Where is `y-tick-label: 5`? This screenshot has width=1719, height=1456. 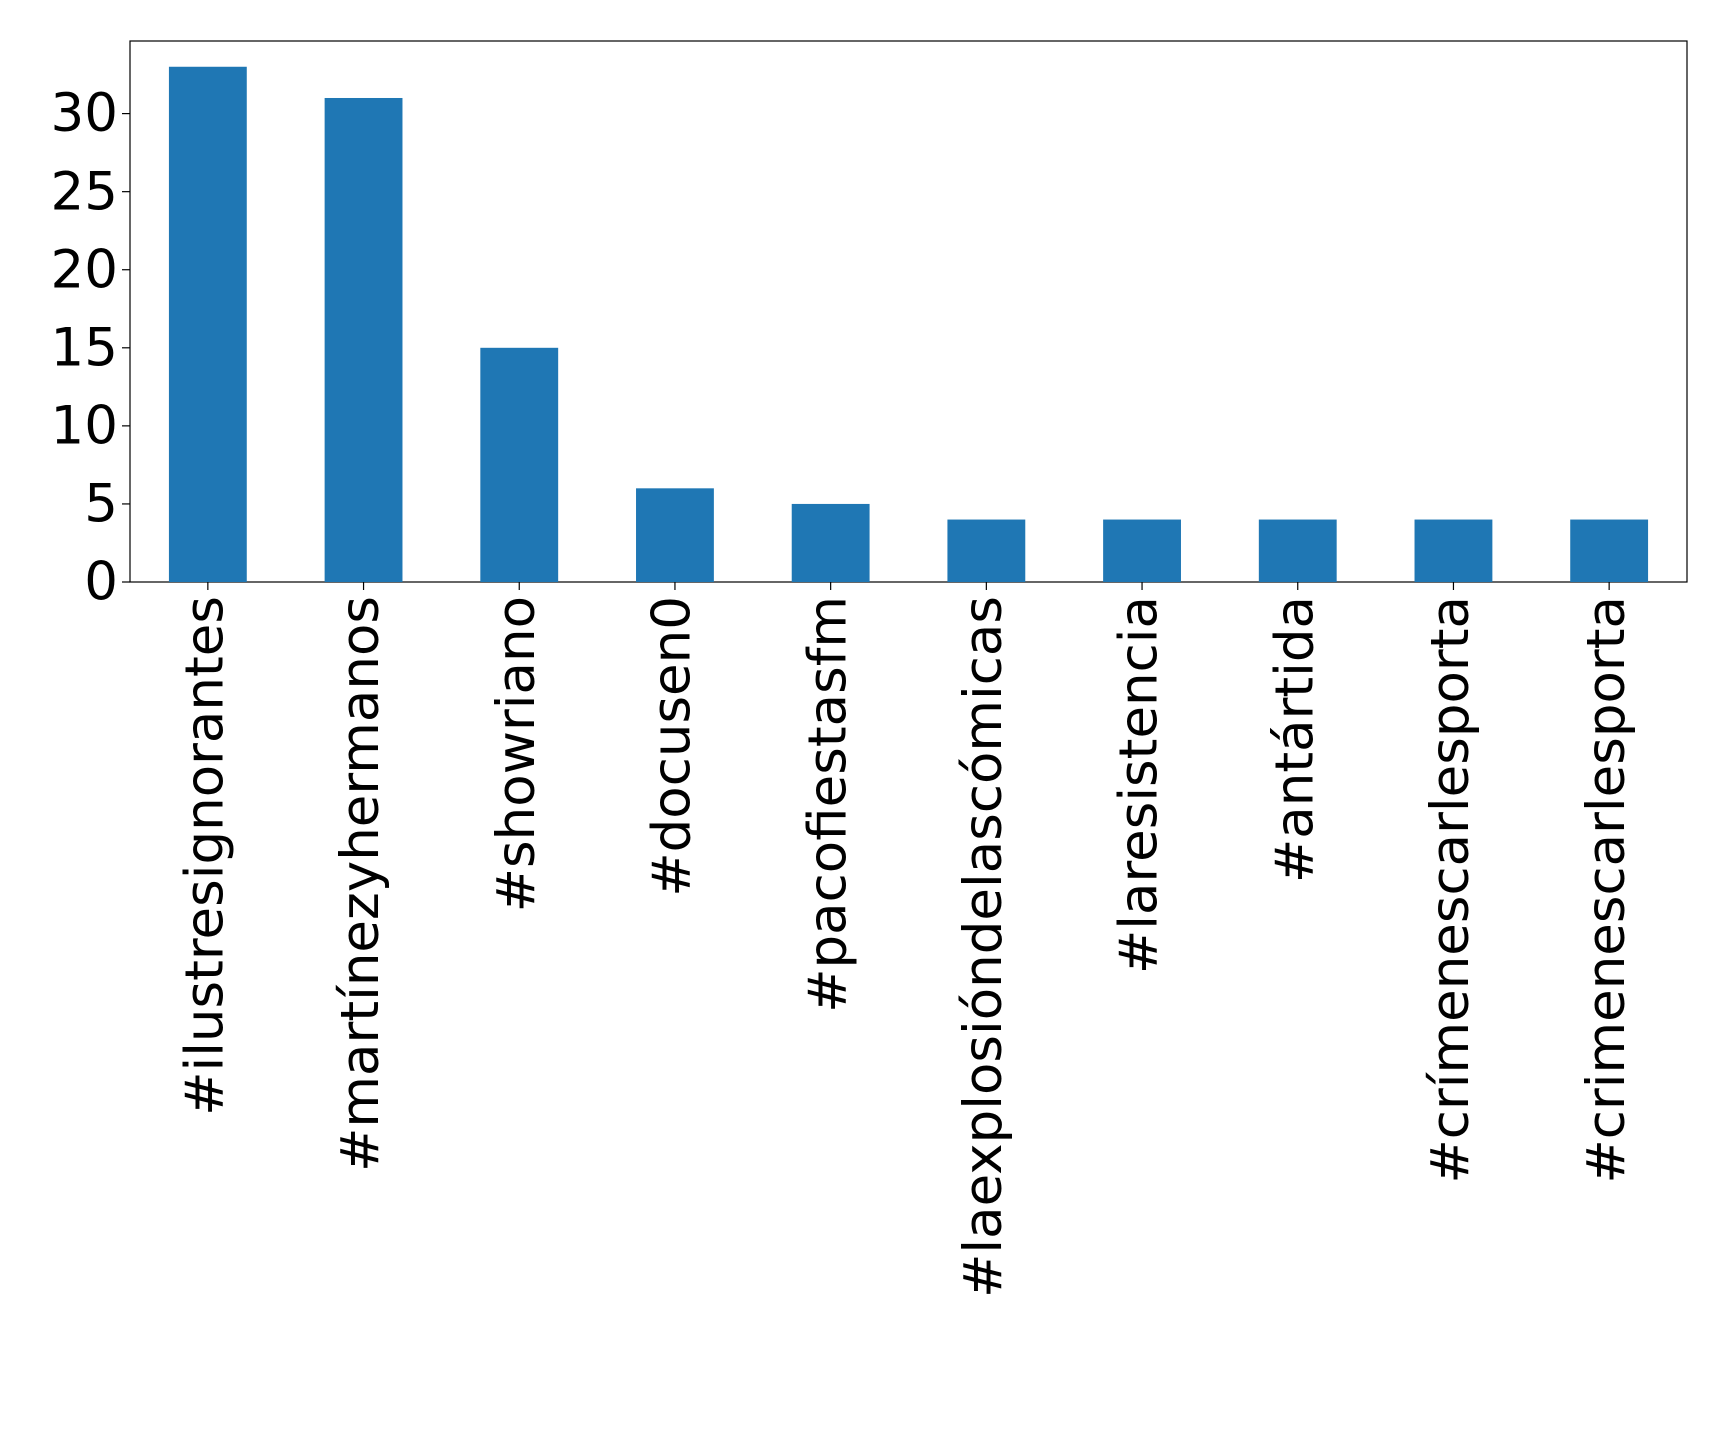
y-tick-label: 5 is located at coordinates (101, 504).